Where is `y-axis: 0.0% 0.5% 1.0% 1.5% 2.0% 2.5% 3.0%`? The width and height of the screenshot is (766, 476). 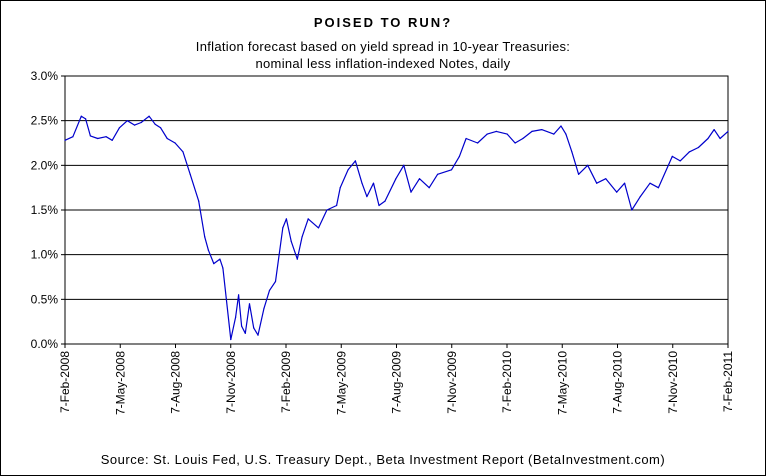
y-axis: 0.0% 0.5% 1.0% 1.5% 2.0% 2.5% 3.0% is located at coordinates (48, 210).